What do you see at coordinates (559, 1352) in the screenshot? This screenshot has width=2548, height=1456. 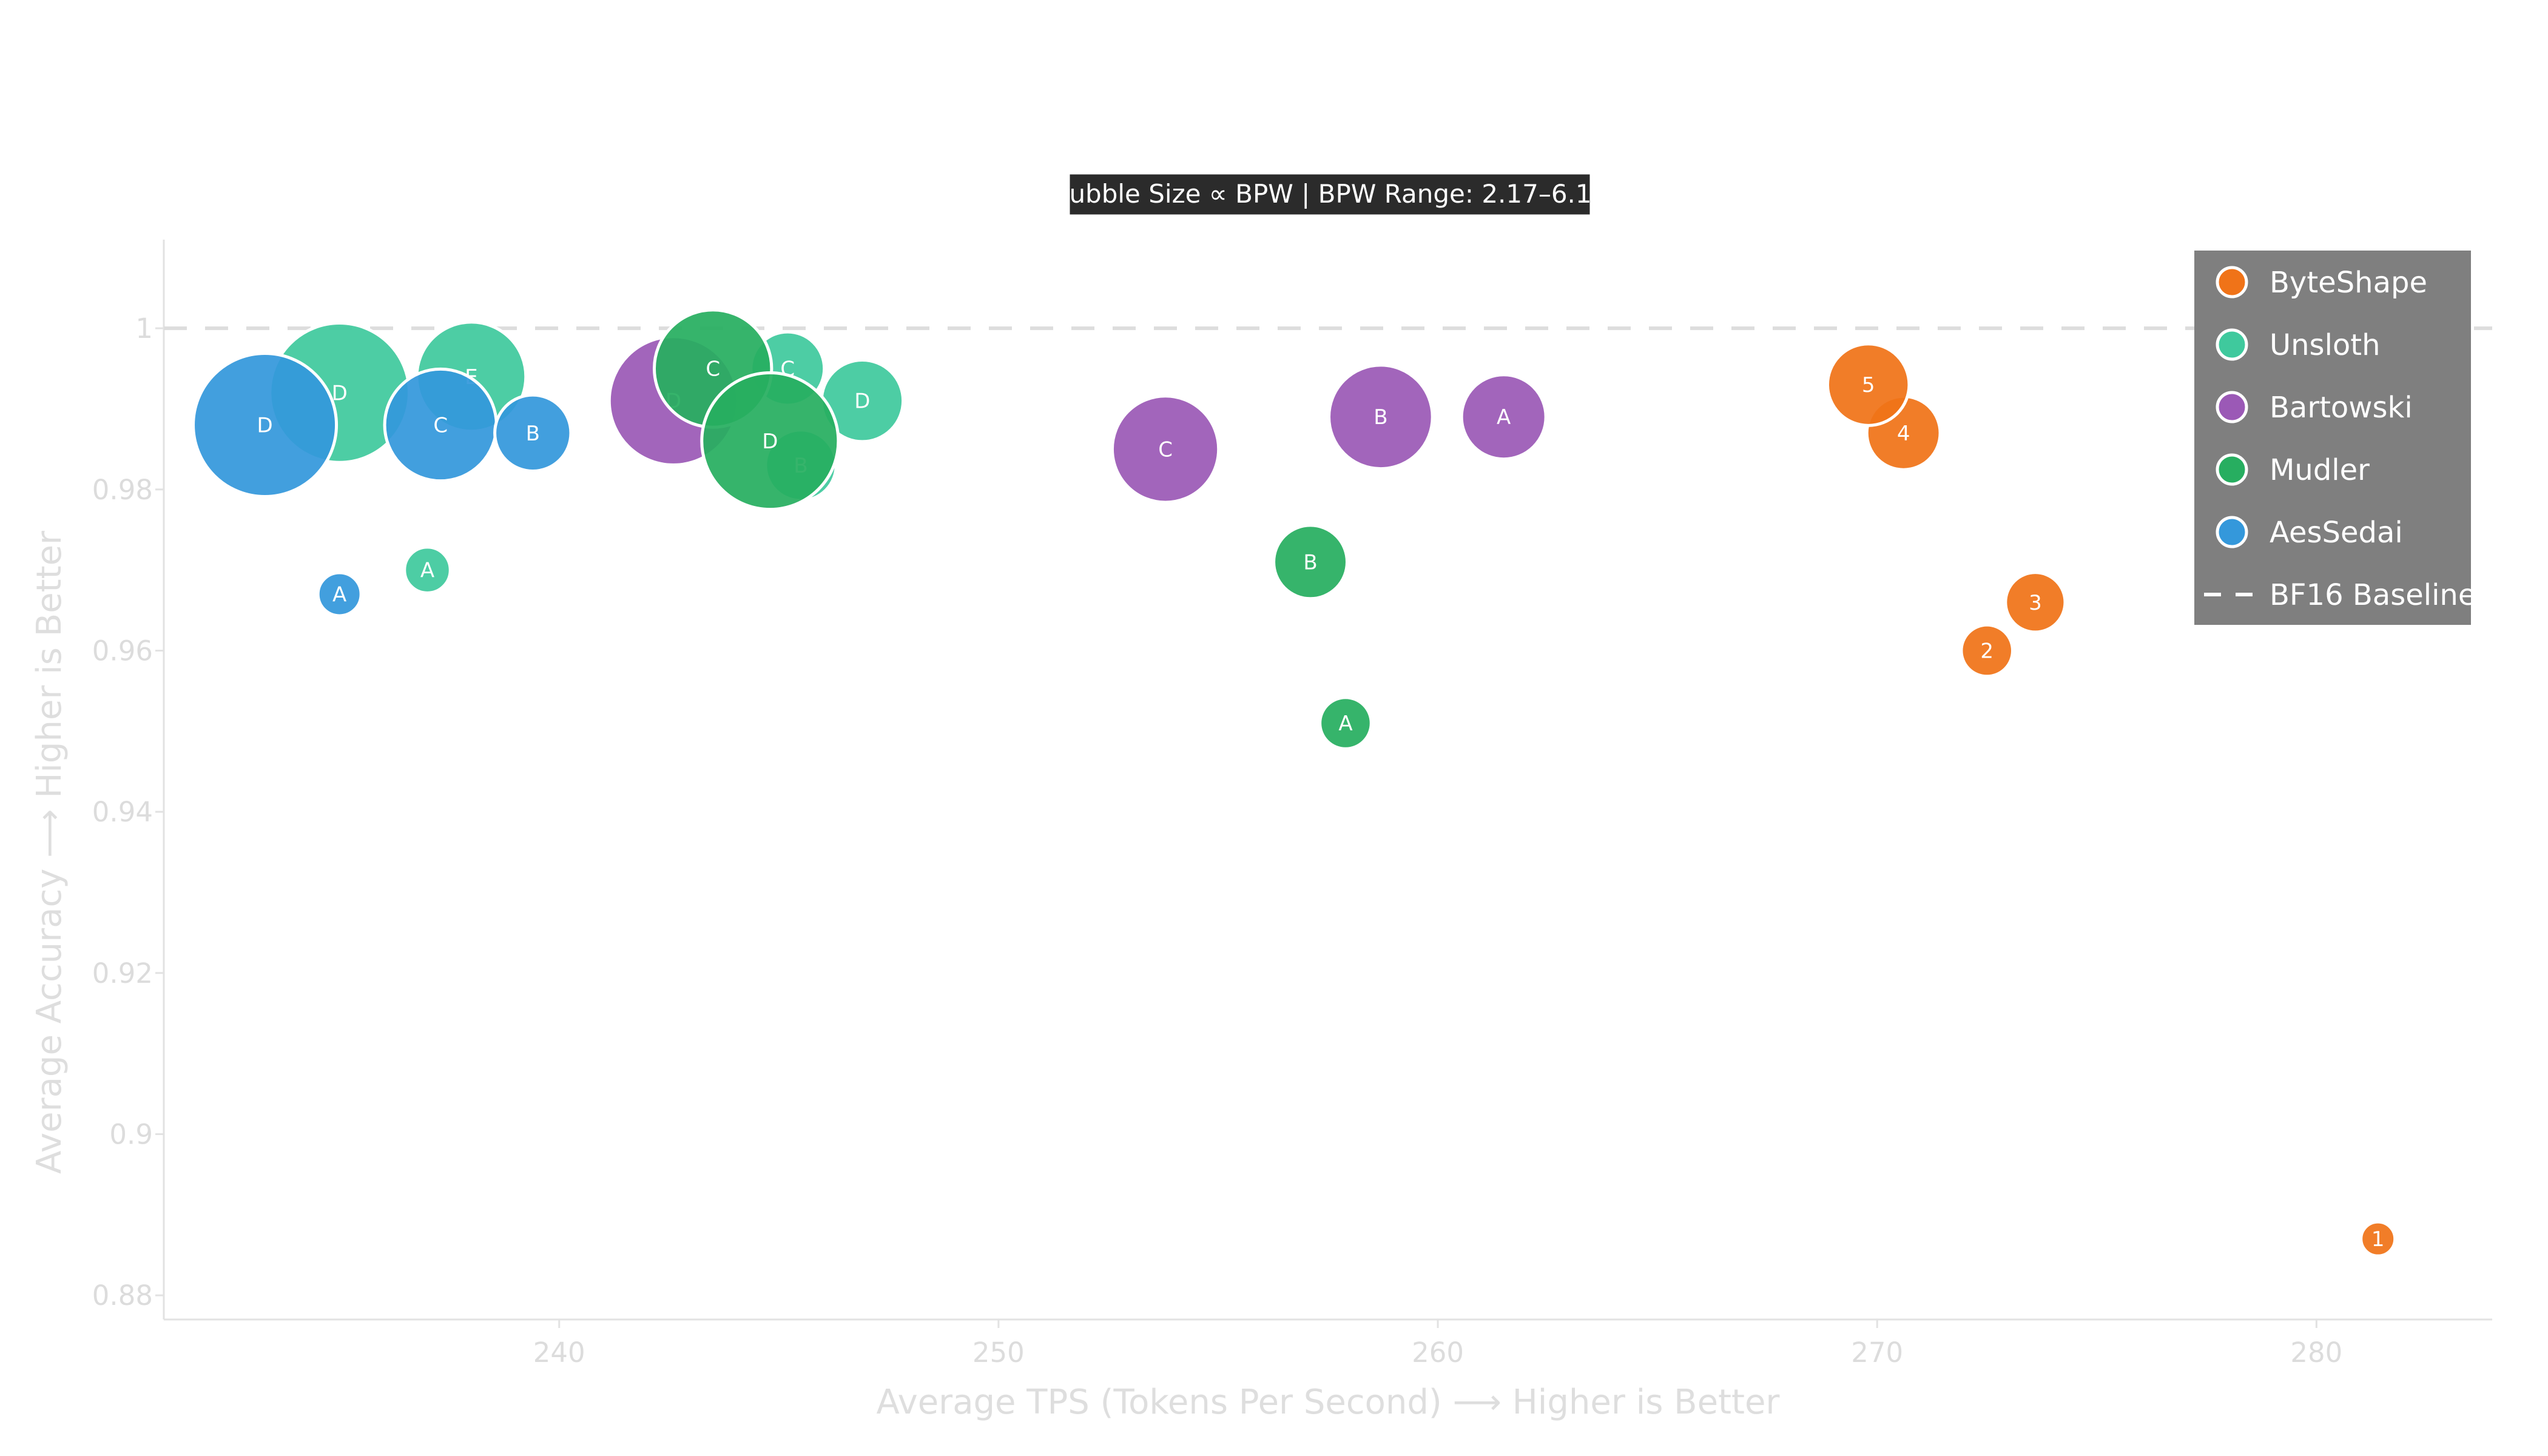 I see `x-tick-label: 240` at bounding box center [559, 1352].